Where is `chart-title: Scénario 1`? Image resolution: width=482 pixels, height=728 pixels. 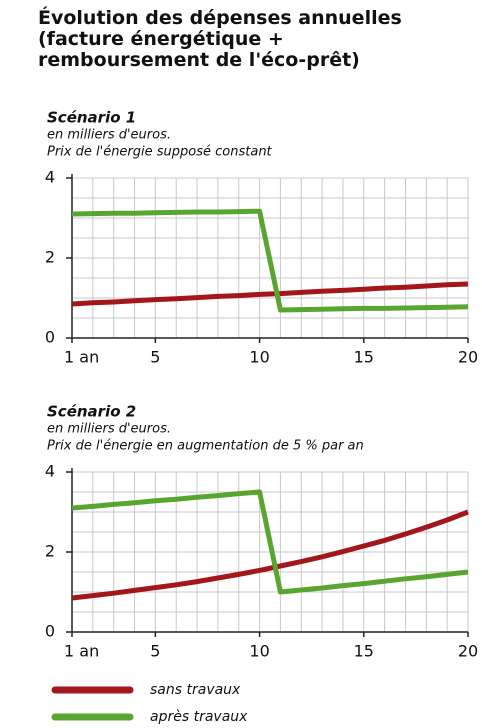
chart-title: Scénario 1 is located at coordinates (91, 118).